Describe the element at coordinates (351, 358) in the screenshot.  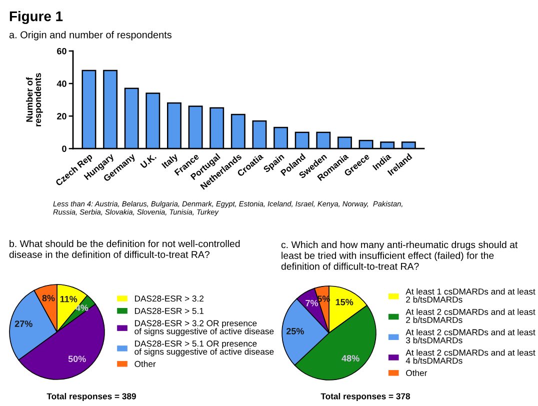
I see `data-label: 48%` at that location.